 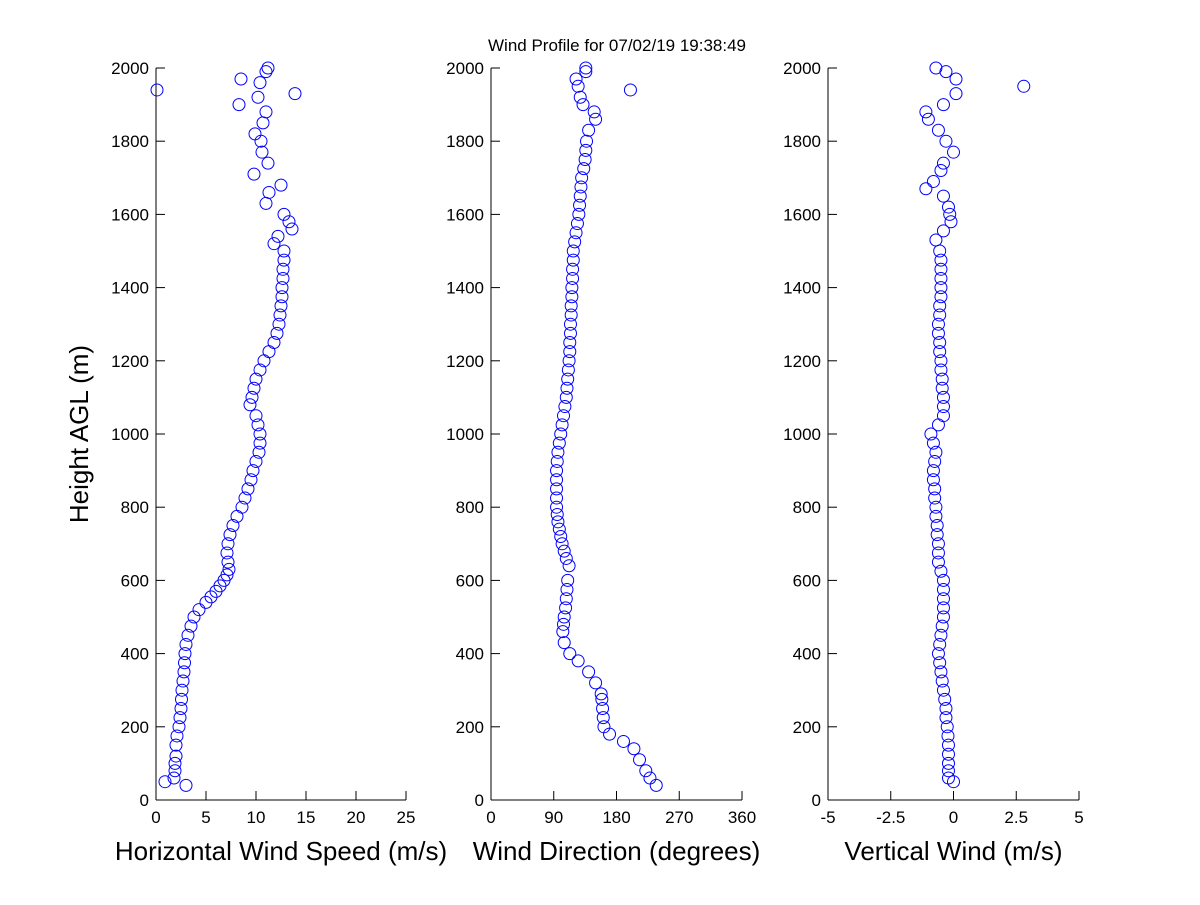 I want to click on y-tick-label: 1200, so click(x=130, y=361).